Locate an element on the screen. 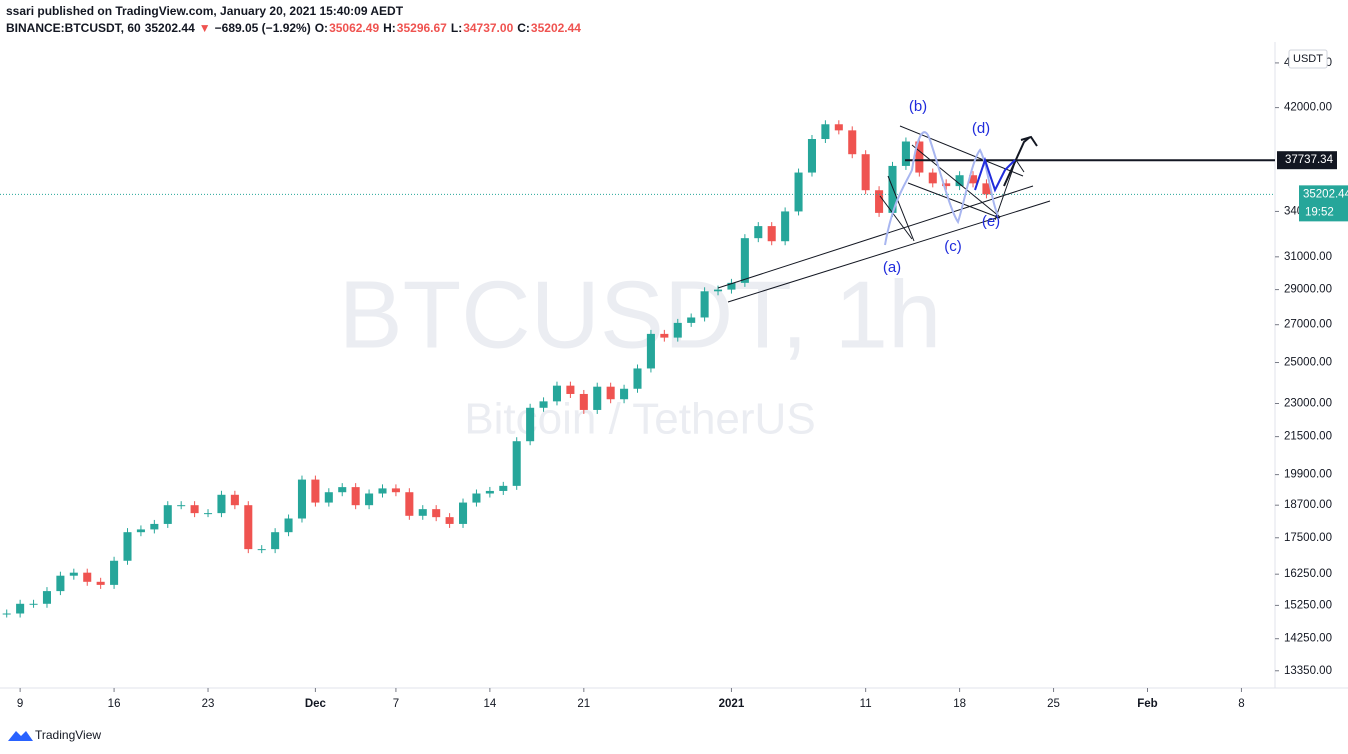 Image resolution: width=1348 pixels, height=754 pixels. x-tick-label: 11 is located at coordinates (866, 704).